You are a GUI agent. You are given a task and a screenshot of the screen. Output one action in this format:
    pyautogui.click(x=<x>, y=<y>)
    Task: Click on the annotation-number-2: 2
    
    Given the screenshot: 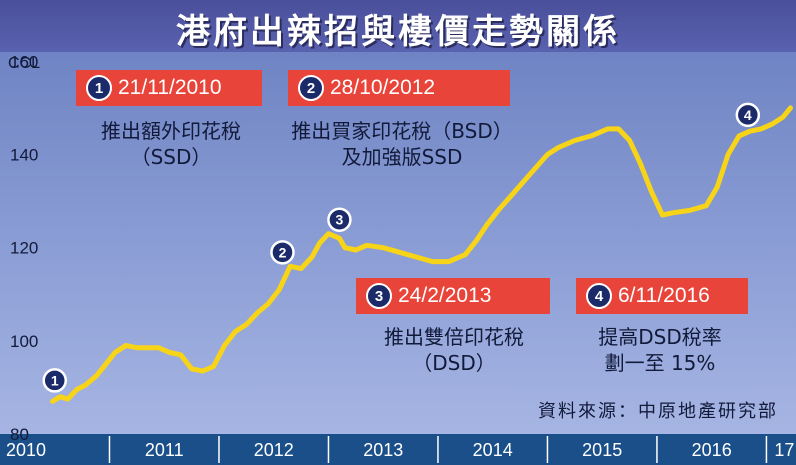 What is the action you would take?
    pyautogui.click(x=311, y=88)
    